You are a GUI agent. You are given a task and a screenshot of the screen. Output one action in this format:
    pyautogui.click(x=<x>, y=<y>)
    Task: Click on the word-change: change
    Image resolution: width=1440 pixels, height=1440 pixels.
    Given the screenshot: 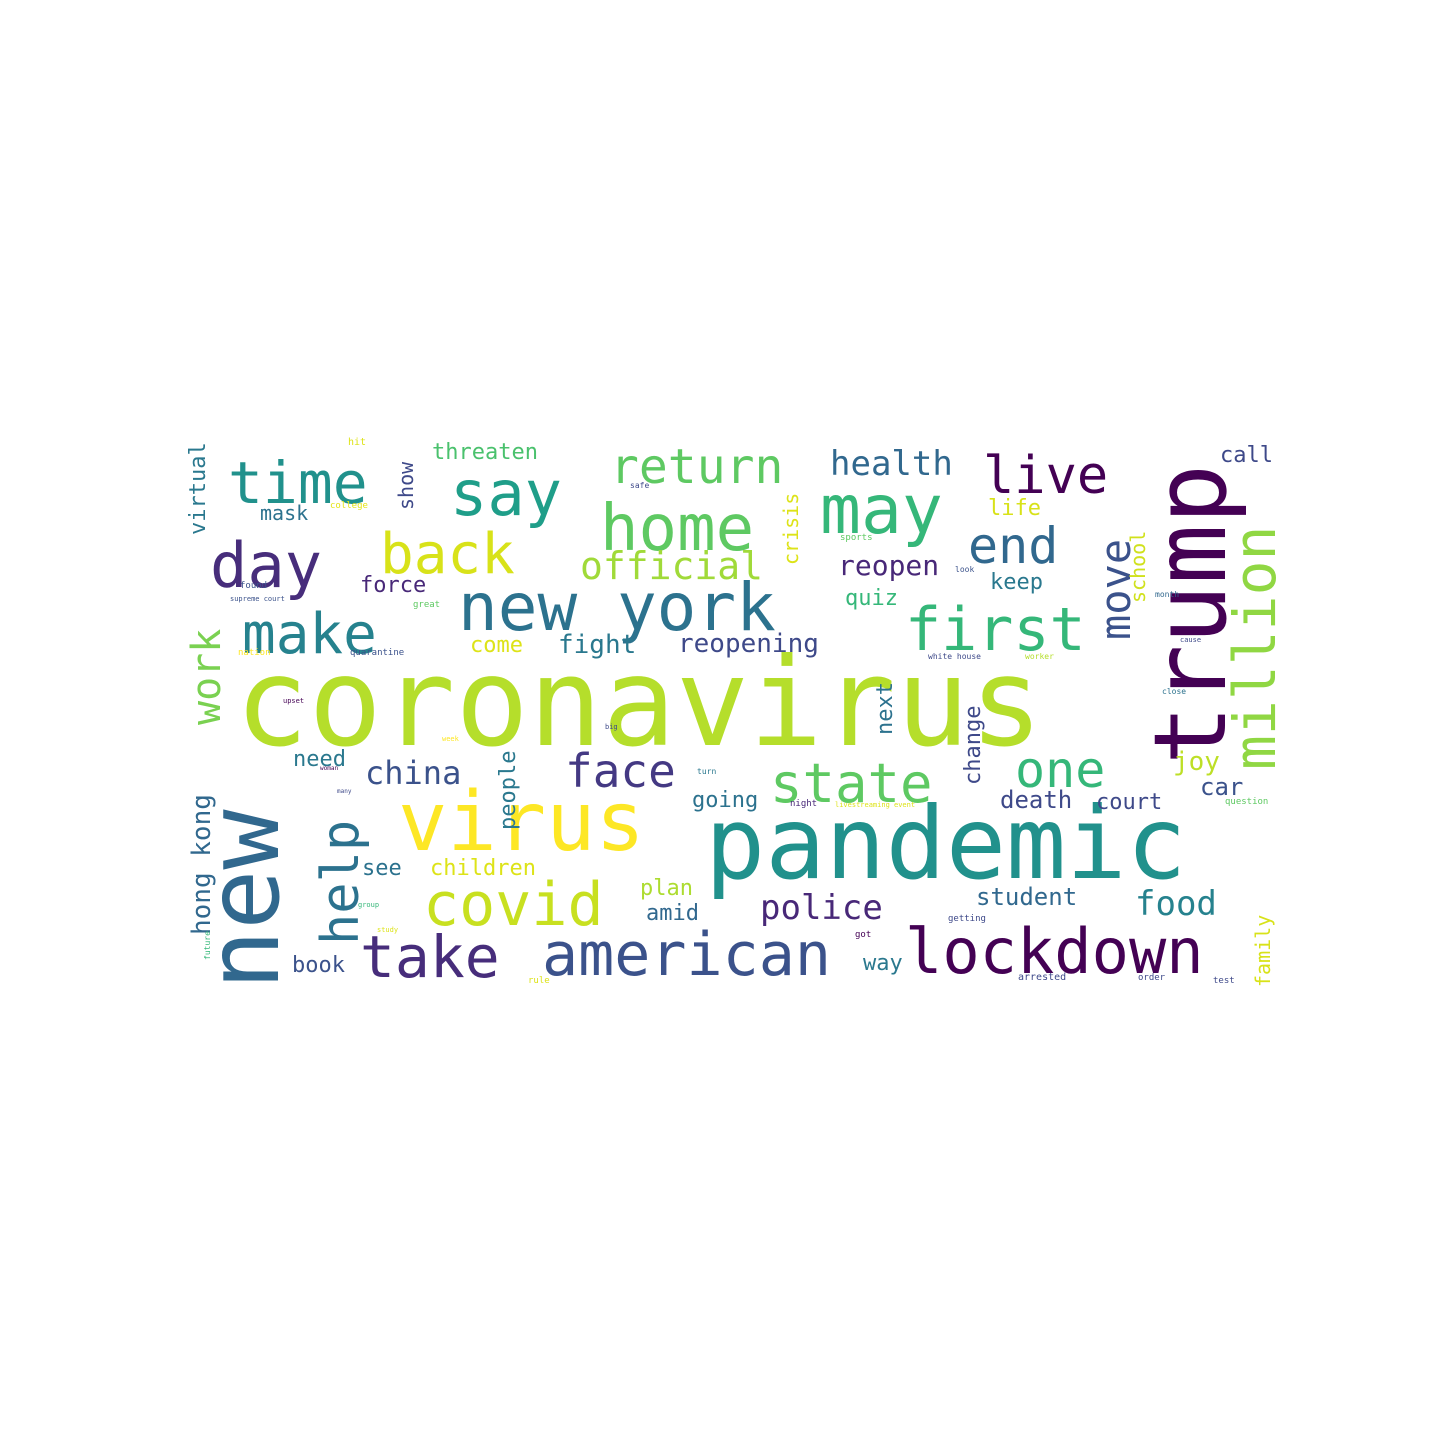 What is the action you would take?
    pyautogui.click(x=973, y=745)
    